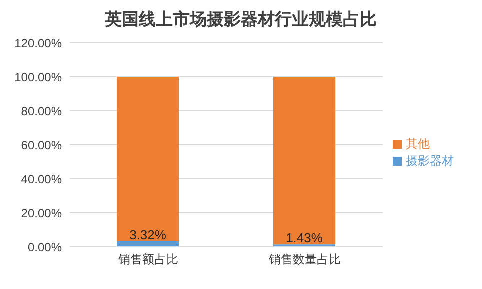  Describe the element at coordinates (418, 144) in the screenshot. I see `legend-label: 其他` at that location.